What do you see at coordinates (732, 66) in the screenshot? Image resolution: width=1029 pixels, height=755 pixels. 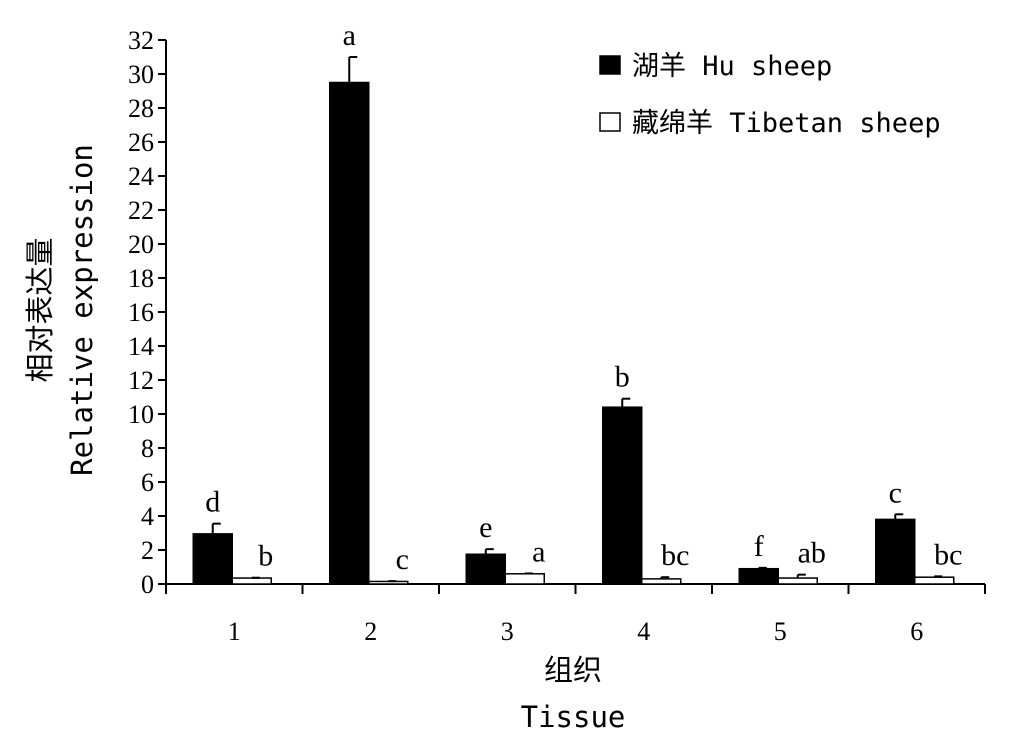 I see `legend-label: 湖羊 Hu sheep` at bounding box center [732, 66].